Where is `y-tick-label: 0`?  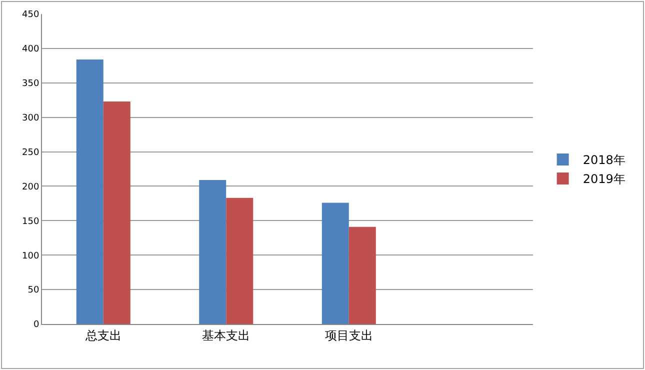 y-tick-label: 0 is located at coordinates (36, 325).